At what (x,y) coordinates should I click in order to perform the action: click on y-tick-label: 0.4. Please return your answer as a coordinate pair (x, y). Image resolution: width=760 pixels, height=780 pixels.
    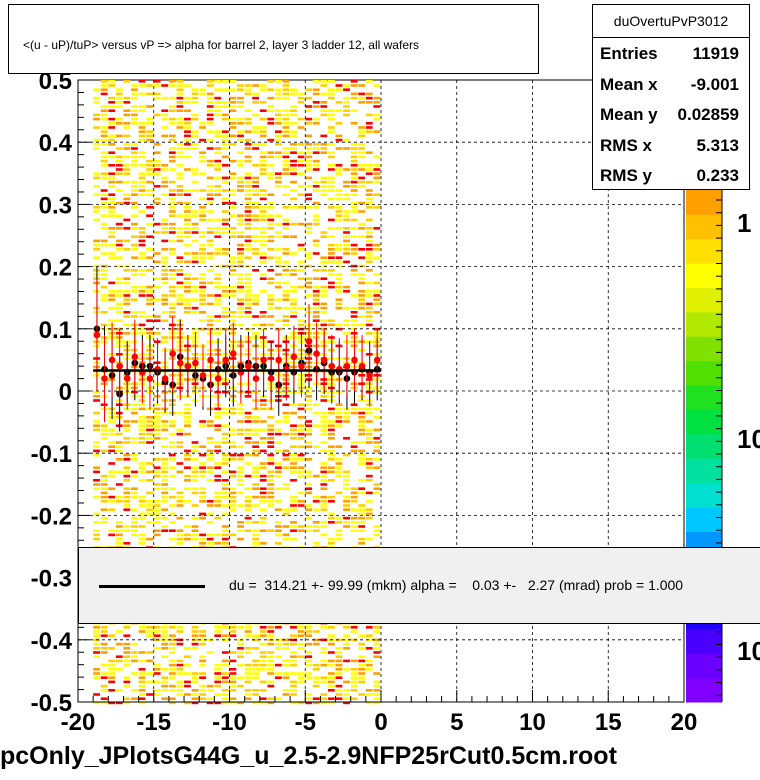
    Looking at the image, I should click on (56, 143).